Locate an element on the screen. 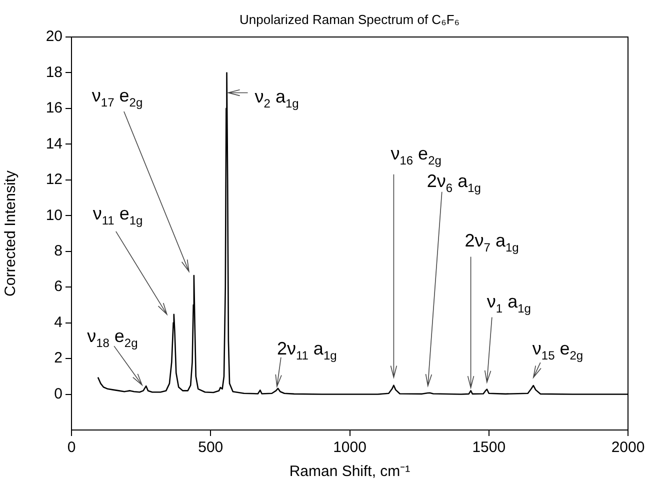 The width and height of the screenshot is (649, 481). y-tick-label: 18 is located at coordinates (54, 72).